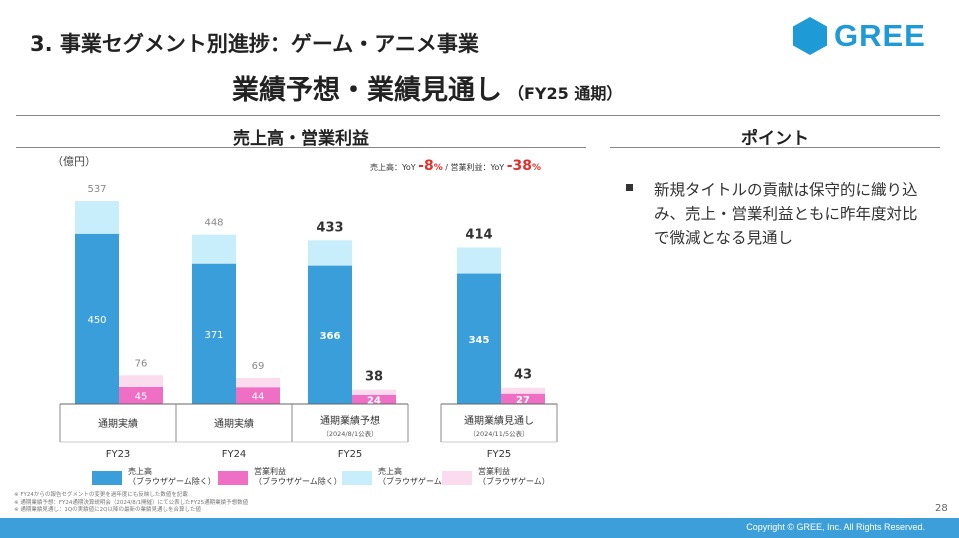 Image resolution: width=959 pixels, height=538 pixels. Describe the element at coordinates (426, 166) in the screenshot. I see `yoy-sales-value: -8` at that location.